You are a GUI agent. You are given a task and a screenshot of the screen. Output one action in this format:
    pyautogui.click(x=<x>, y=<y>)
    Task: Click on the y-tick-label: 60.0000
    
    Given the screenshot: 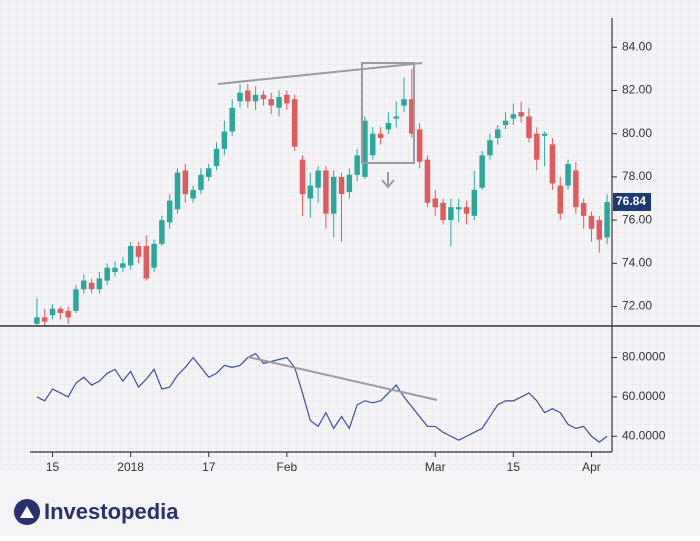 What is the action you would take?
    pyautogui.click(x=644, y=396)
    